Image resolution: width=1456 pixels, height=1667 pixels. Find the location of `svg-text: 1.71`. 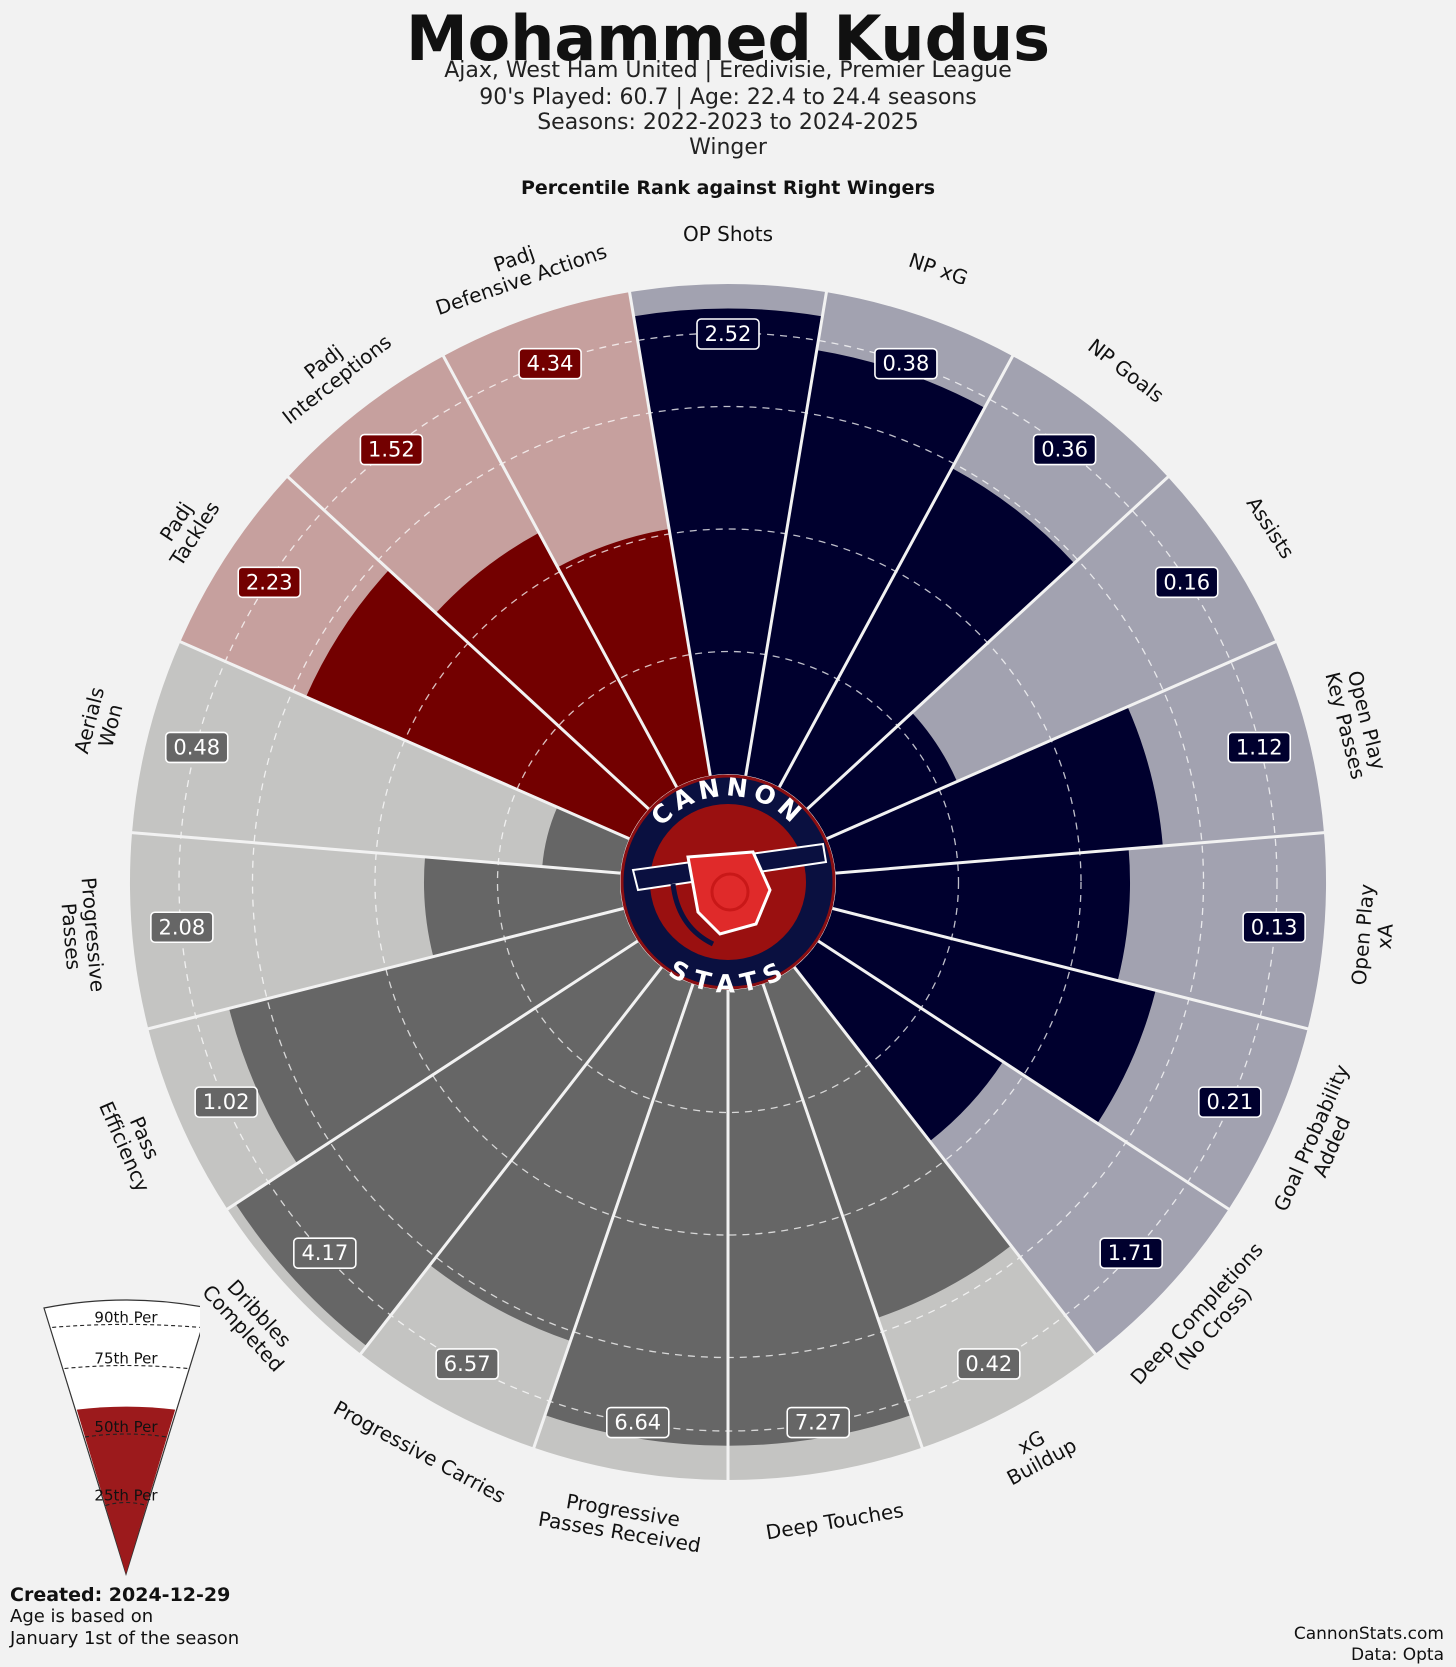

svg-text: 1.71 is located at coordinates (1131, 1253).